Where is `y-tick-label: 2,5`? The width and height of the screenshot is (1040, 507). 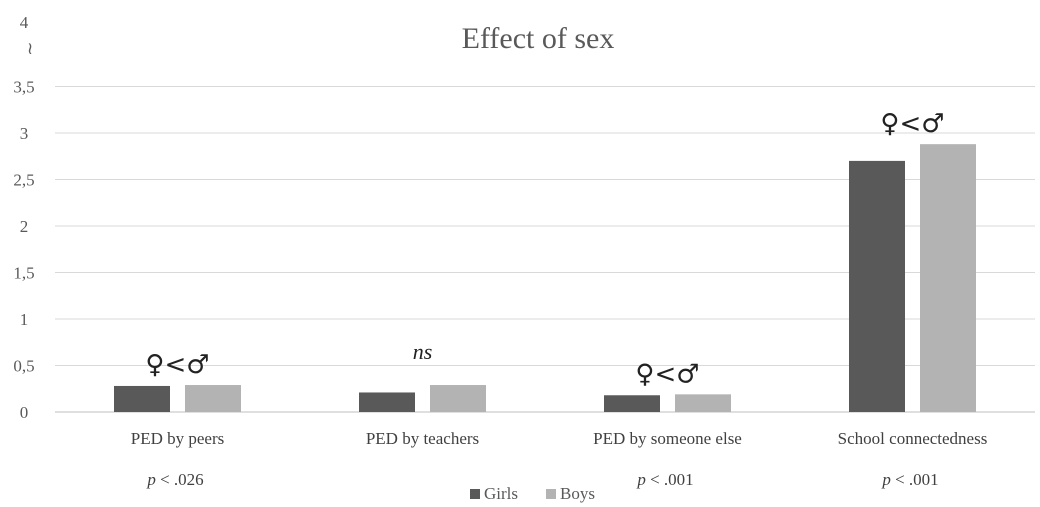
y-tick-label: 2,5 is located at coordinates (23, 180).